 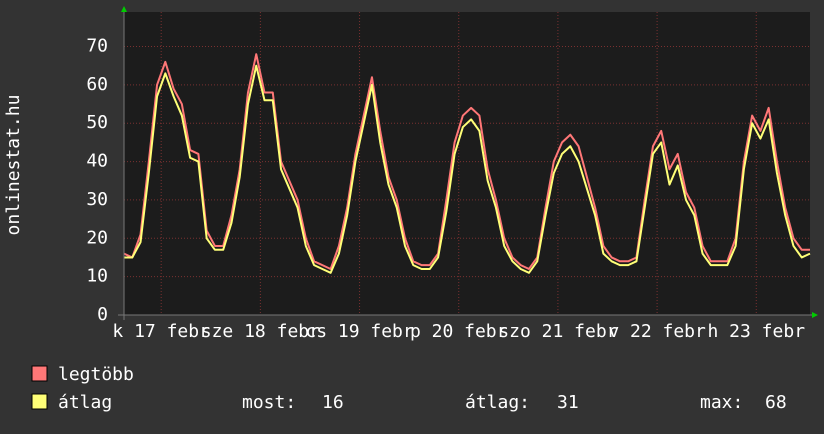 What do you see at coordinates (96, 374) in the screenshot?
I see `legend-label: legtöbb` at bounding box center [96, 374].